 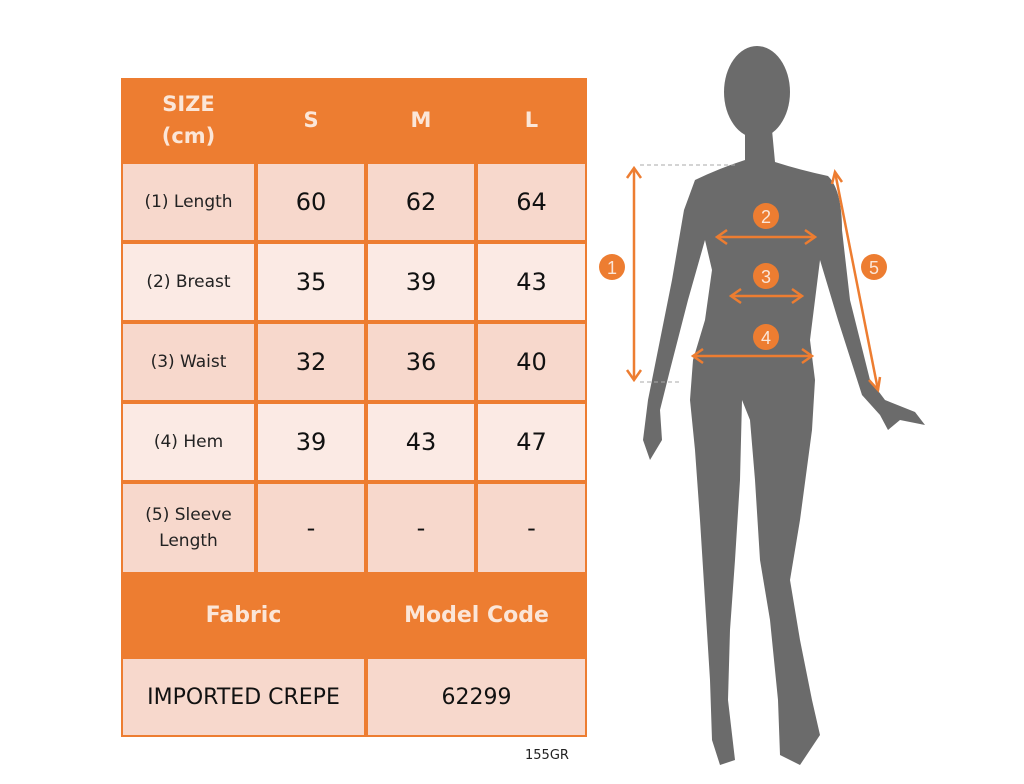 What do you see at coordinates (421, 202) in the screenshot?
I see `cell-length-m: 62` at bounding box center [421, 202].